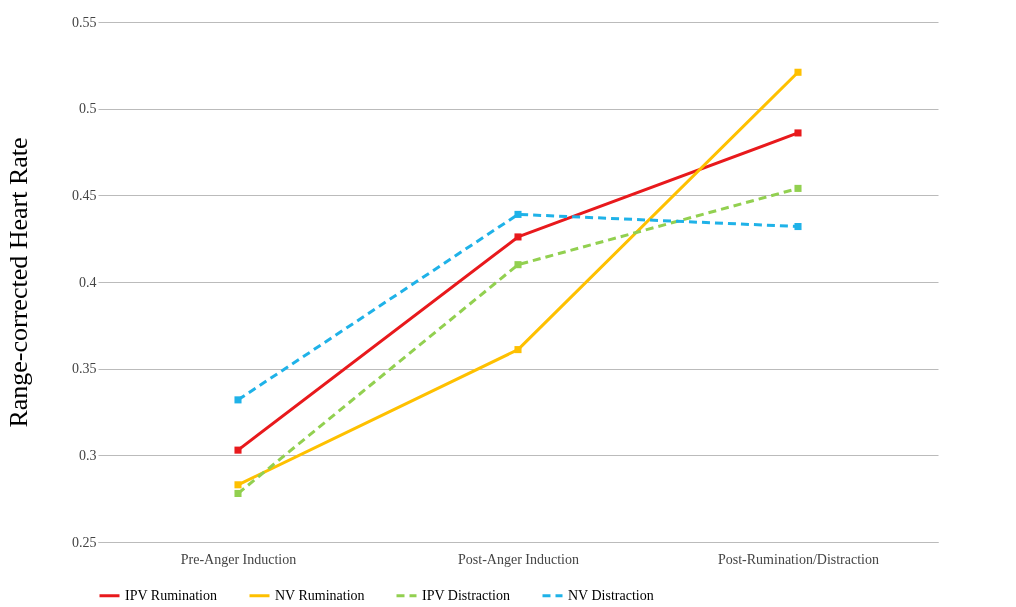  What do you see at coordinates (84, 542) in the screenshot?
I see `y-tick-label: 0.25` at bounding box center [84, 542].